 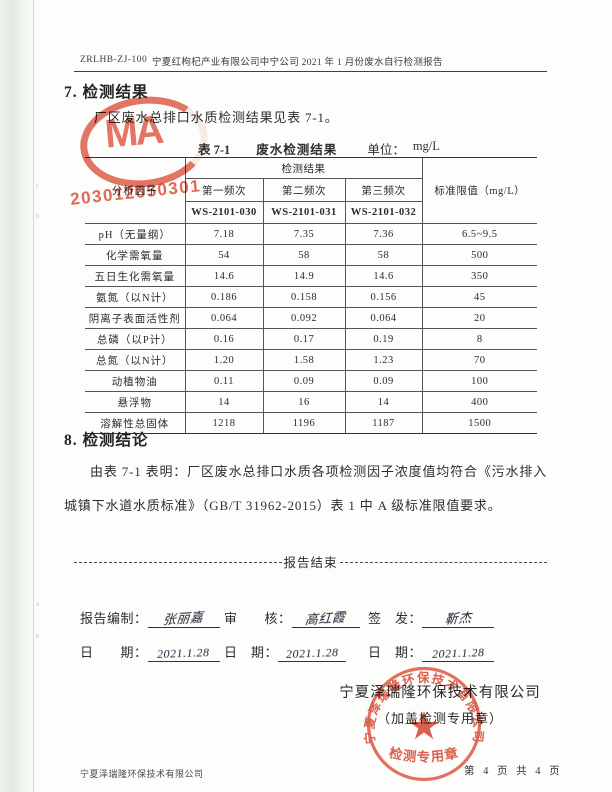 What do you see at coordinates (426, 146) in the screenshot?
I see `table-unit-value: mg/L` at bounding box center [426, 146].